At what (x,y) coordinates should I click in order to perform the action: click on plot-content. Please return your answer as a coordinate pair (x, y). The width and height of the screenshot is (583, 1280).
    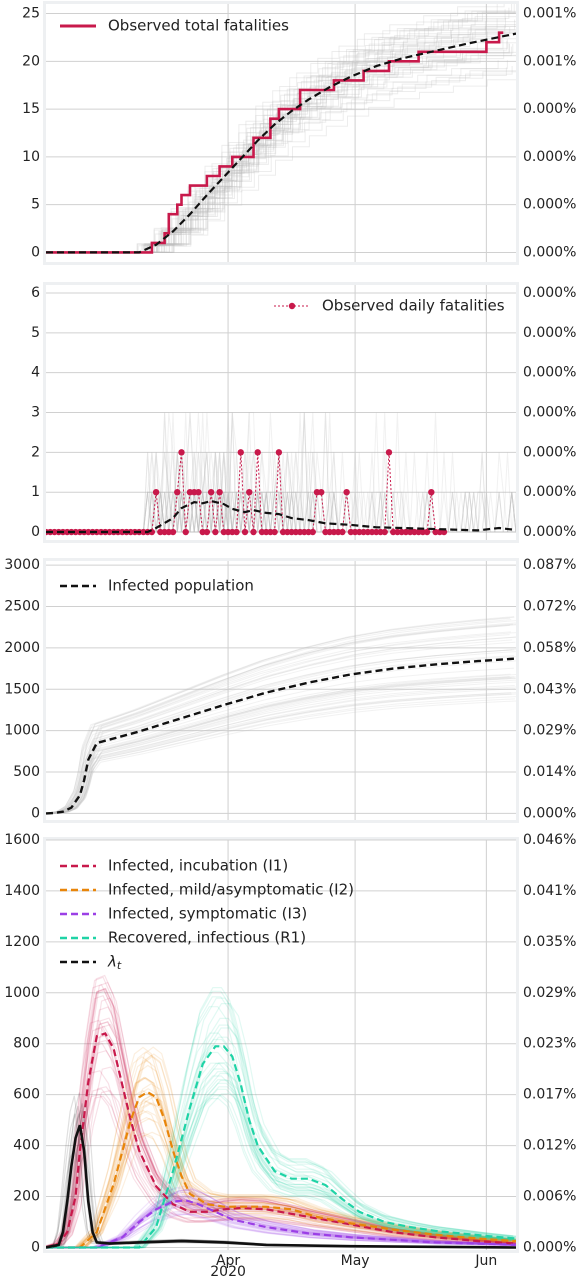
    Looking at the image, I should click on (281, 715).